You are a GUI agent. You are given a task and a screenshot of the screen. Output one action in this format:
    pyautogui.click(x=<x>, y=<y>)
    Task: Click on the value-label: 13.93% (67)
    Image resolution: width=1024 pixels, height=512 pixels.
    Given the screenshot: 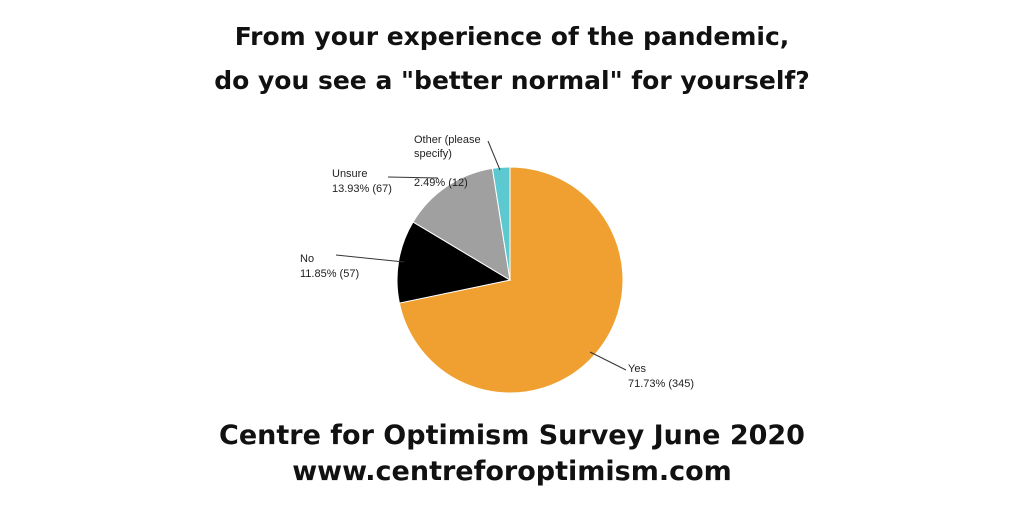 What is the action you would take?
    pyautogui.click(x=362, y=189)
    